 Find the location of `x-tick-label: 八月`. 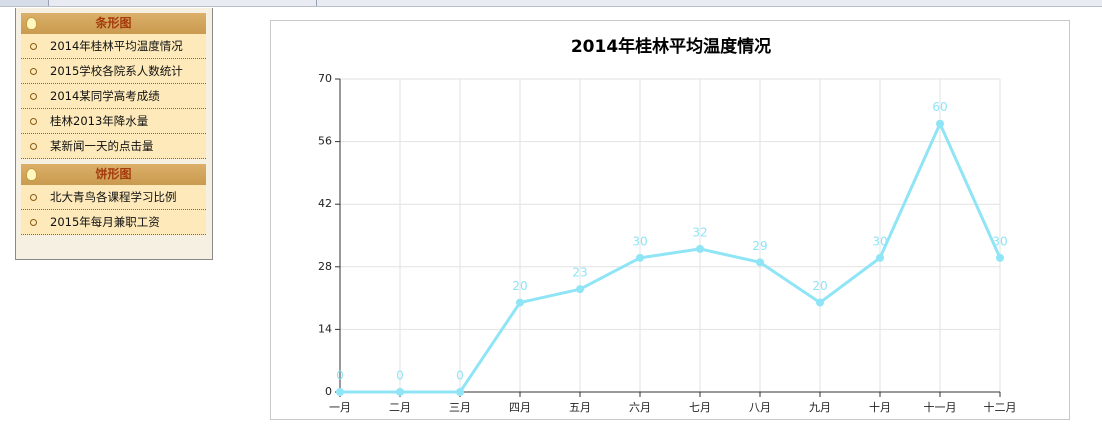

x-tick-label: 八月 is located at coordinates (760, 407).